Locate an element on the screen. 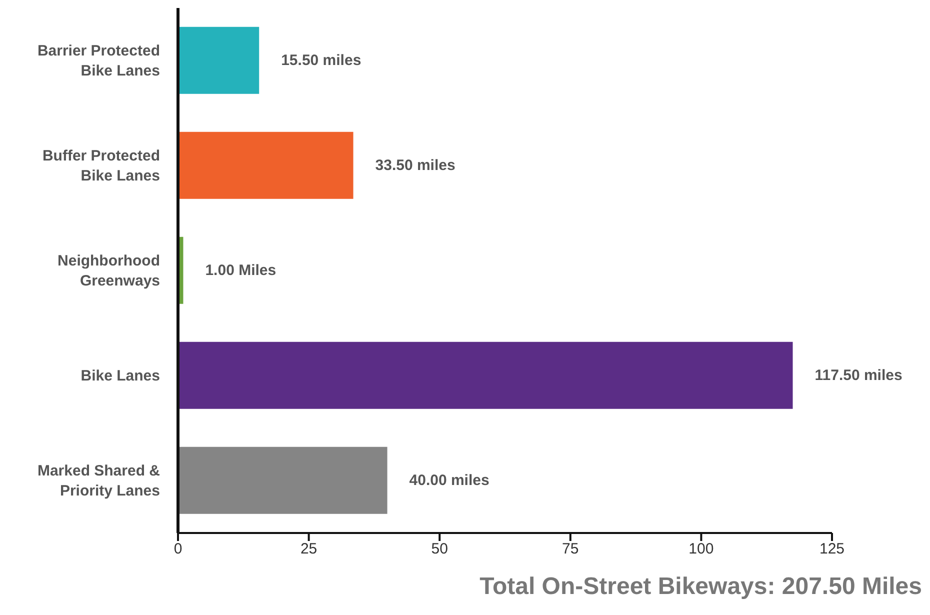 The image size is (930, 615). x-tick-label: 0 is located at coordinates (178, 549).